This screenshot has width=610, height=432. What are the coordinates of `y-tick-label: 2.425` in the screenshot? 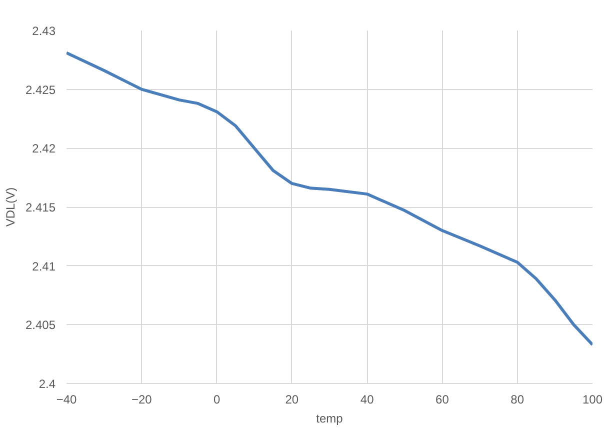 It's located at (40, 89).